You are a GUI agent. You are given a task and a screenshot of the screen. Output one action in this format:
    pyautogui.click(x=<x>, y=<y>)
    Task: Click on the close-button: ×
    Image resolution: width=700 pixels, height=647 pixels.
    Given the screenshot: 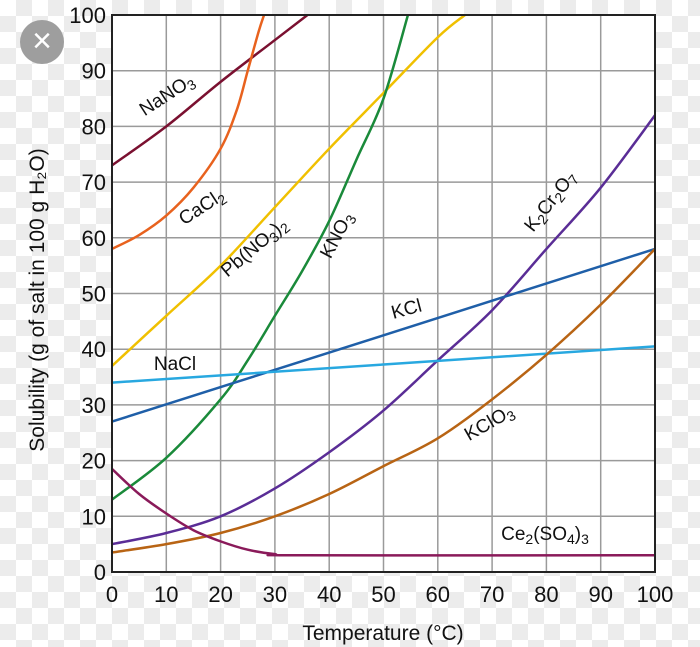 What is the action you would take?
    pyautogui.click(x=42, y=42)
    